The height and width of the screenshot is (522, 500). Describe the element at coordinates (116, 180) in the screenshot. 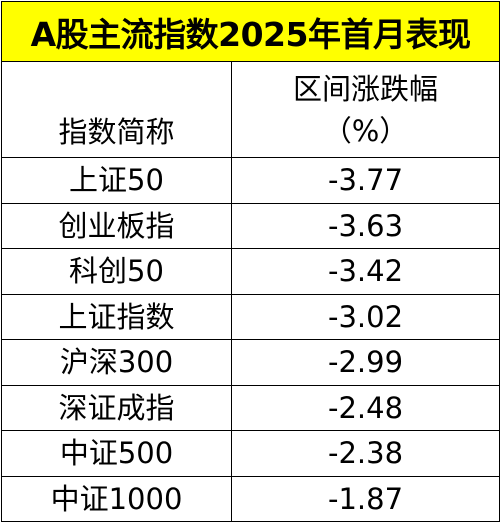

I see `index-name-cell: 上证50` at that location.